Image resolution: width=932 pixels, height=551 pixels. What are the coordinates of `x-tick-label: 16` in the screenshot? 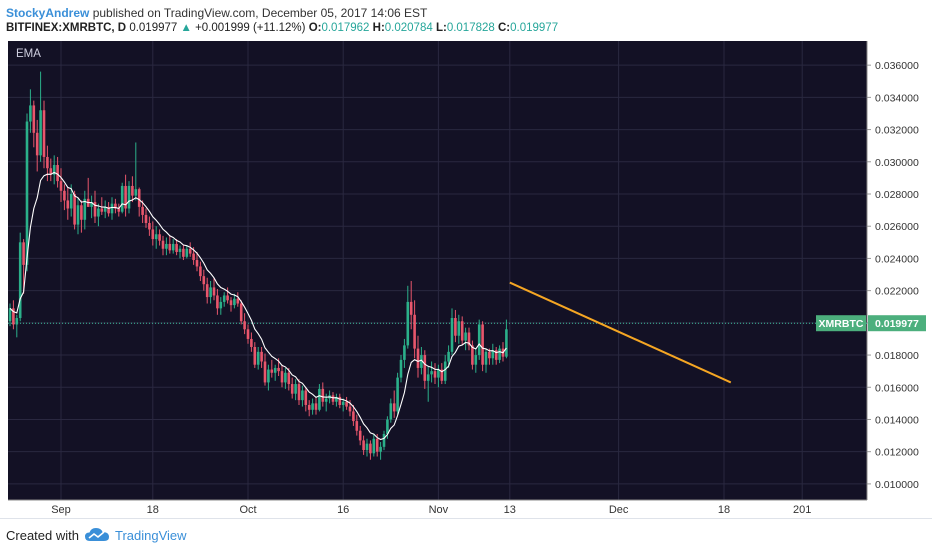 It's located at (343, 510).